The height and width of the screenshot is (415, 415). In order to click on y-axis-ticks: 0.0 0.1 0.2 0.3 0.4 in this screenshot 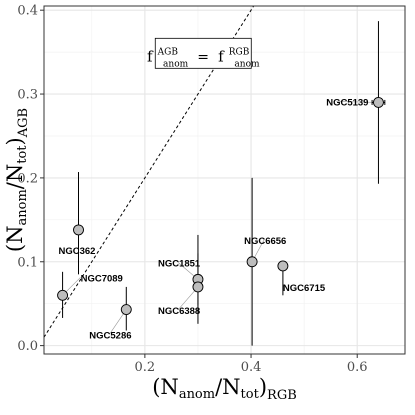, I will do `click(30, 179)`.